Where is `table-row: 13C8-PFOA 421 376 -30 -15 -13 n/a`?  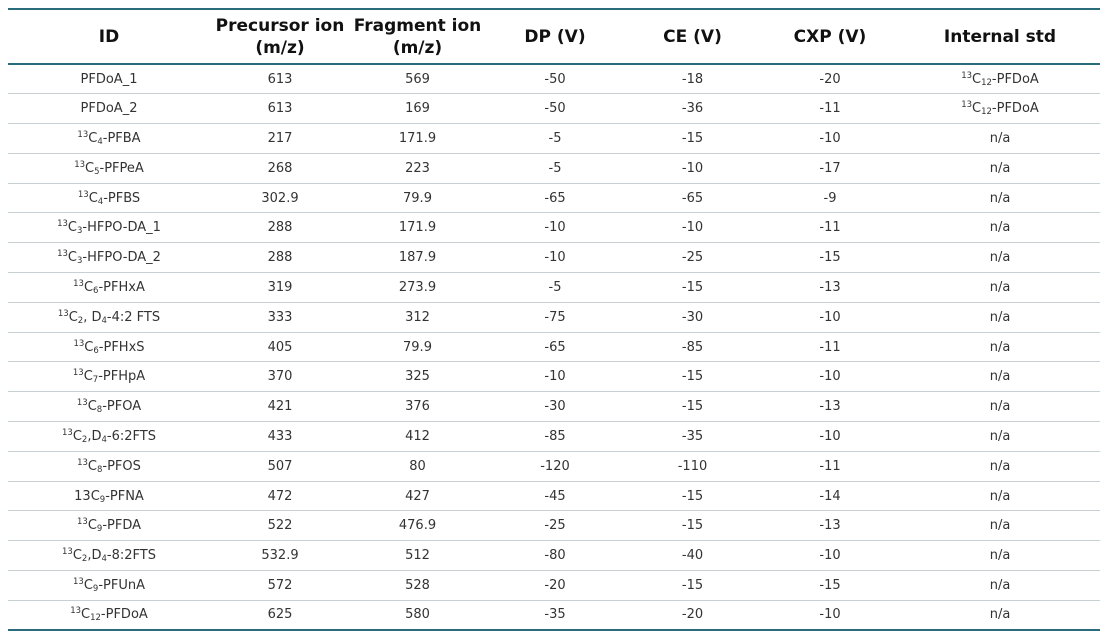
table-row: 13C8-PFOA 421 376 -30 -15 -13 n/a is located at coordinates (554, 407).